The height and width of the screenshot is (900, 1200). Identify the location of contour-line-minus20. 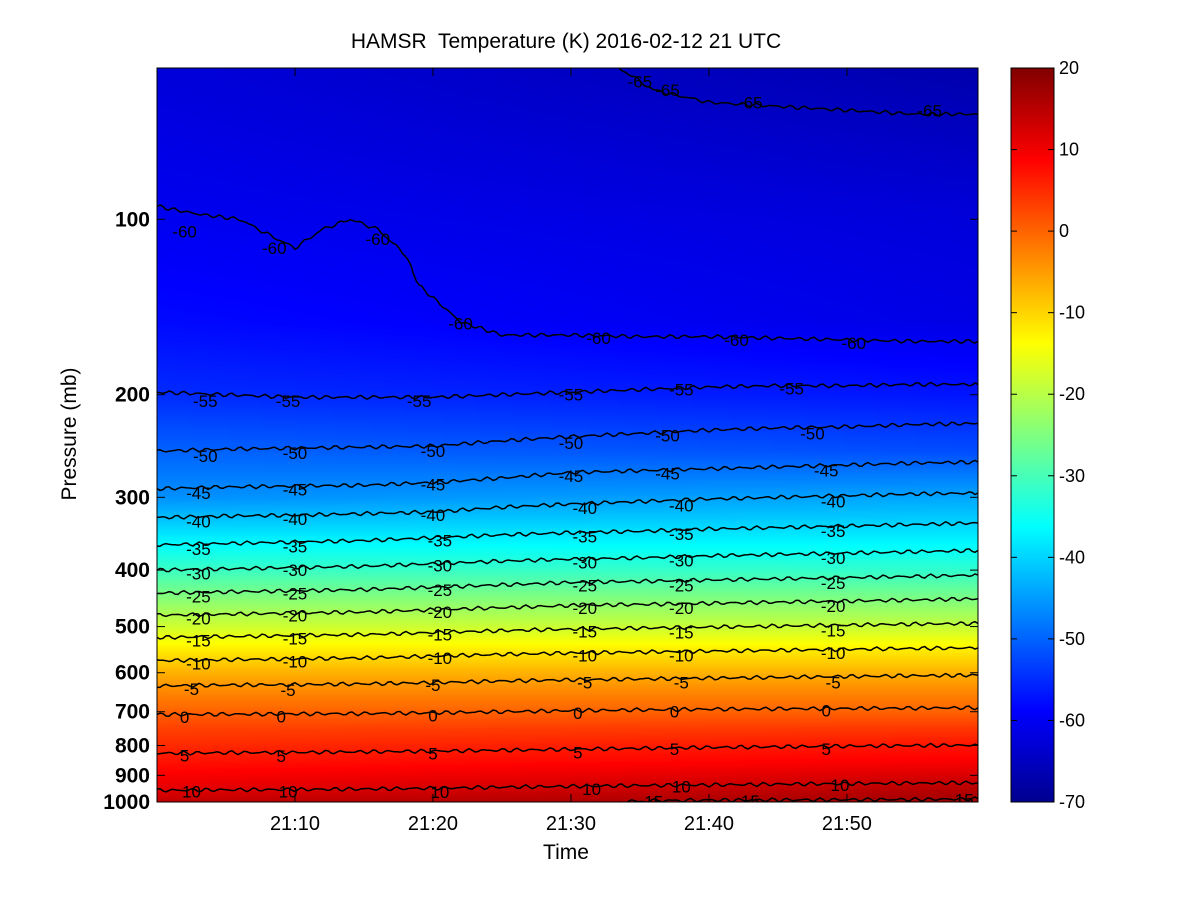
(567, 607).